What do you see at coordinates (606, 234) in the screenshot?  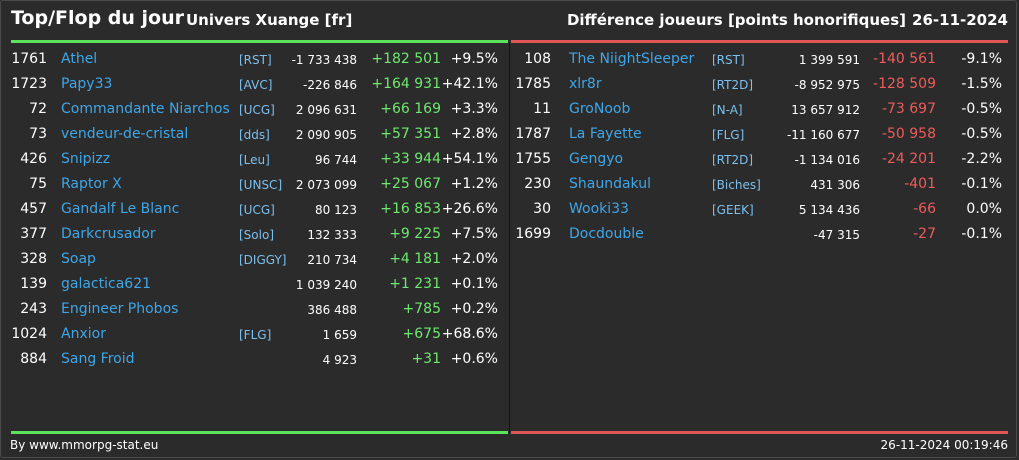 I see `player-name-link: Docdouble` at bounding box center [606, 234].